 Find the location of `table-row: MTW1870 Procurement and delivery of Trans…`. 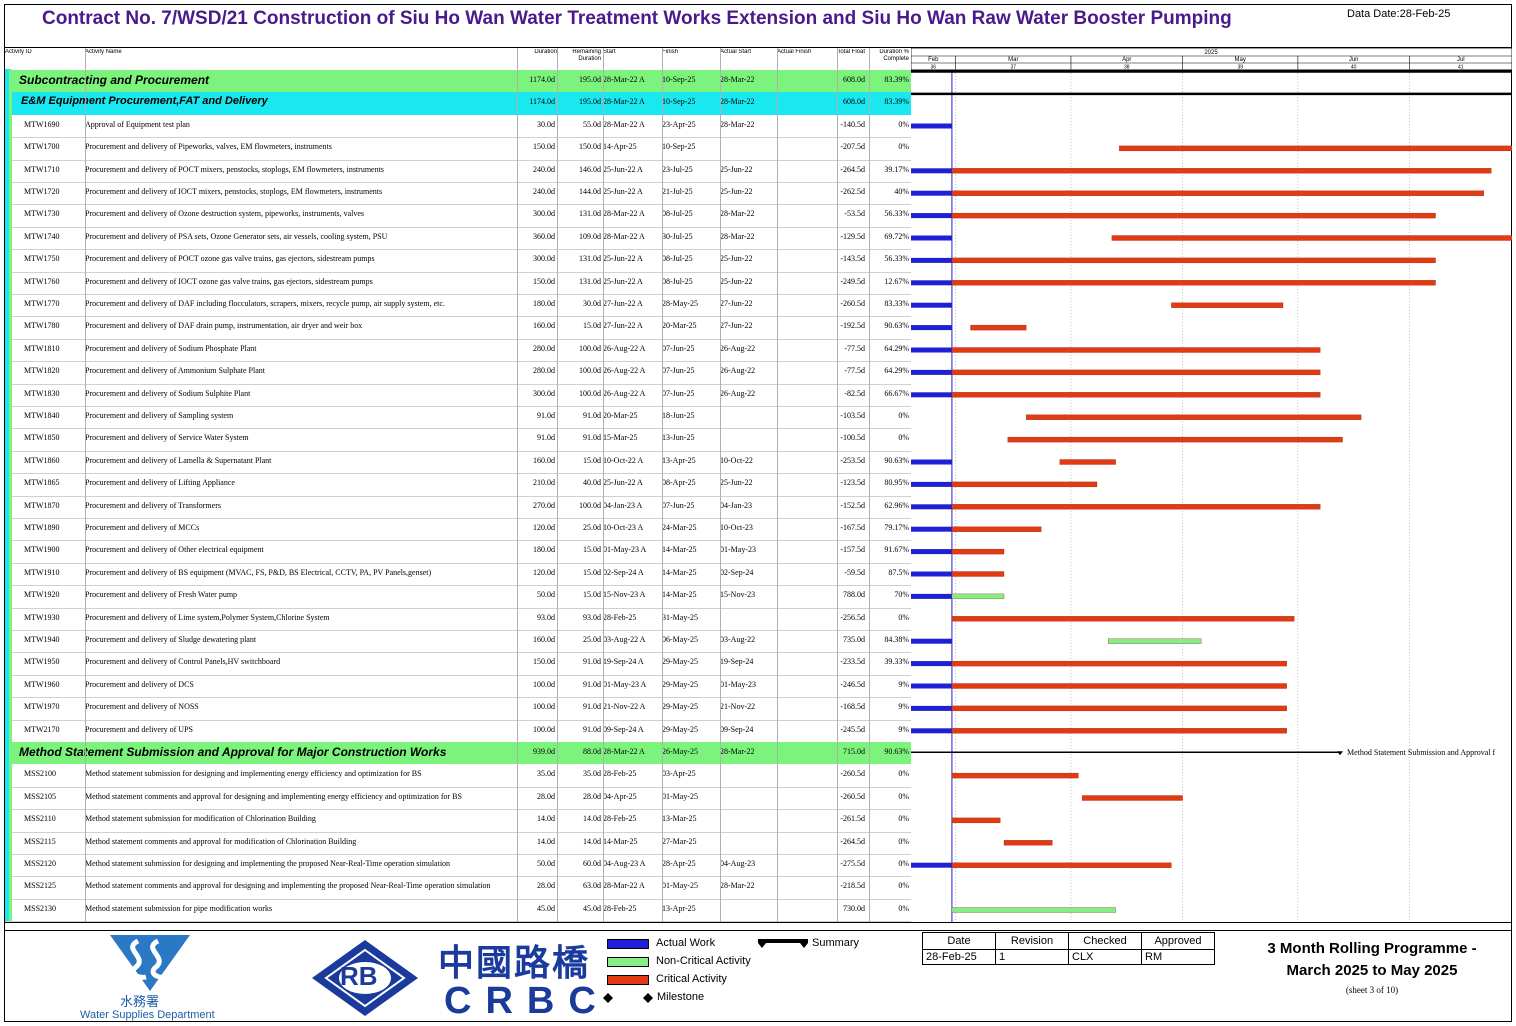

table-row: MTW1870 Procurement and delivery of Trans… is located at coordinates (458, 507).